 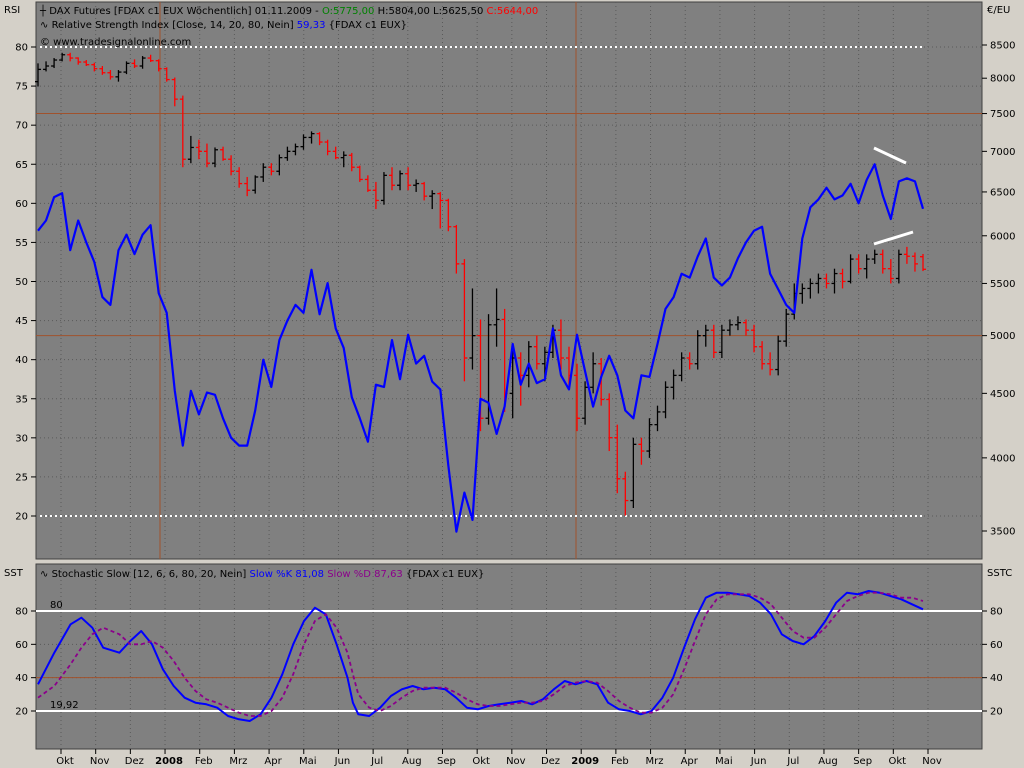 I want to click on close-value: C:5644,00, so click(x=513, y=11).